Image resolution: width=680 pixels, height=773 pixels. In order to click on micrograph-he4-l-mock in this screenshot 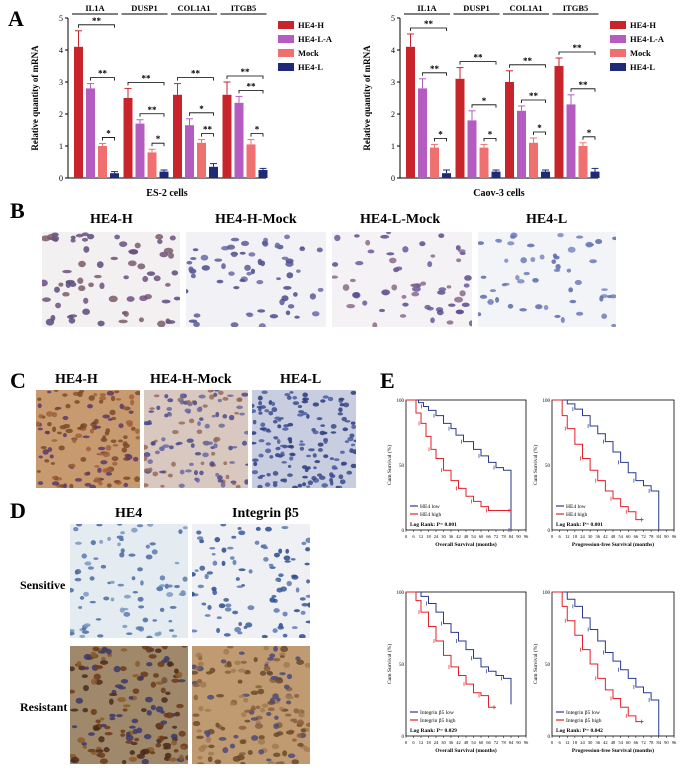, I will do `click(402, 279)`.